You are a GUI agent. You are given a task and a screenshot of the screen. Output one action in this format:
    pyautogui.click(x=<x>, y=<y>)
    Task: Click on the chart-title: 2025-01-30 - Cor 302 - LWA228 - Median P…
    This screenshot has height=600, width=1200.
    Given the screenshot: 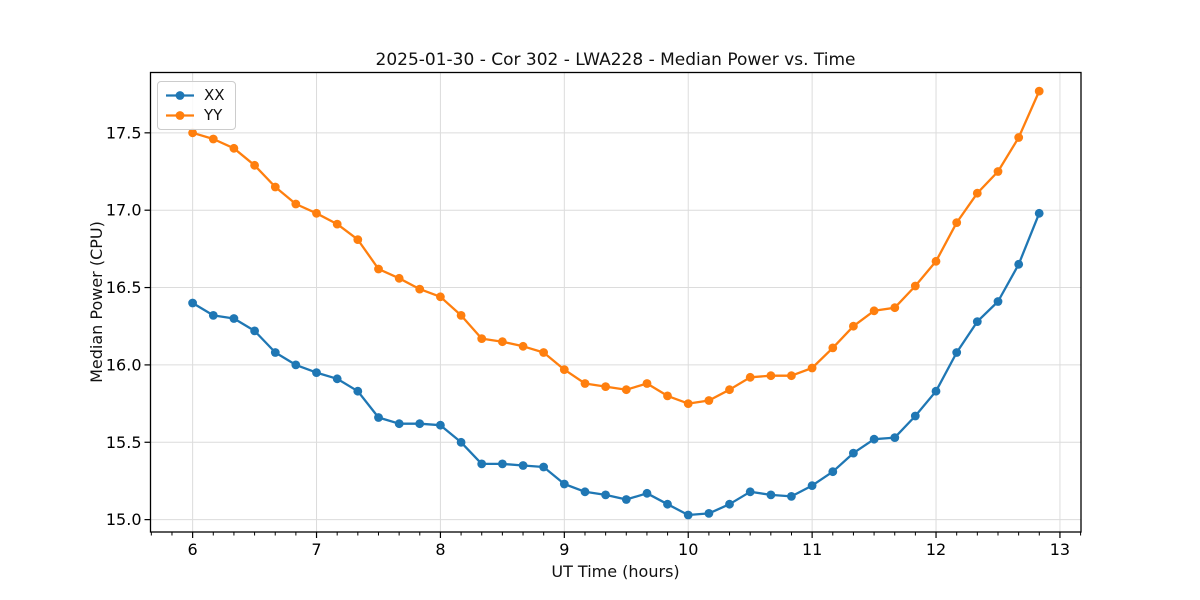 What is the action you would take?
    pyautogui.click(x=615, y=60)
    